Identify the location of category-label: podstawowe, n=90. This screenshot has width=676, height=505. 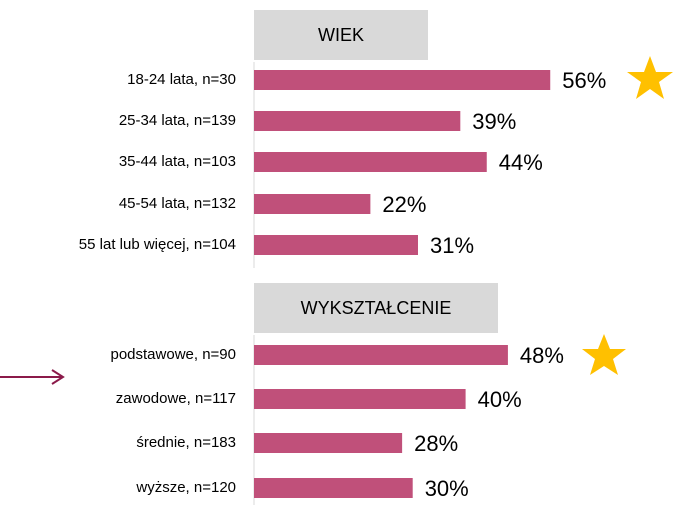
(173, 354).